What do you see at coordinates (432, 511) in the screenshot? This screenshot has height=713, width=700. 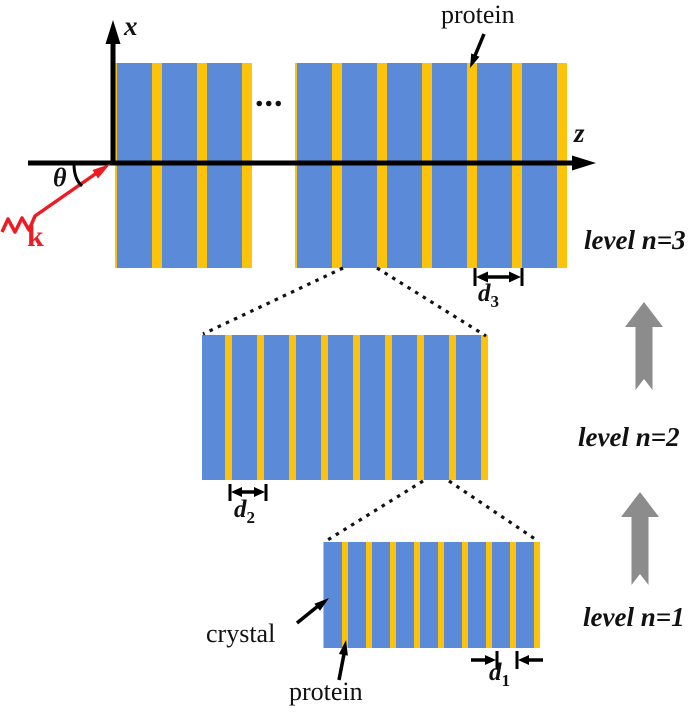 I see `zoom-lines-level2-to-level1` at bounding box center [432, 511].